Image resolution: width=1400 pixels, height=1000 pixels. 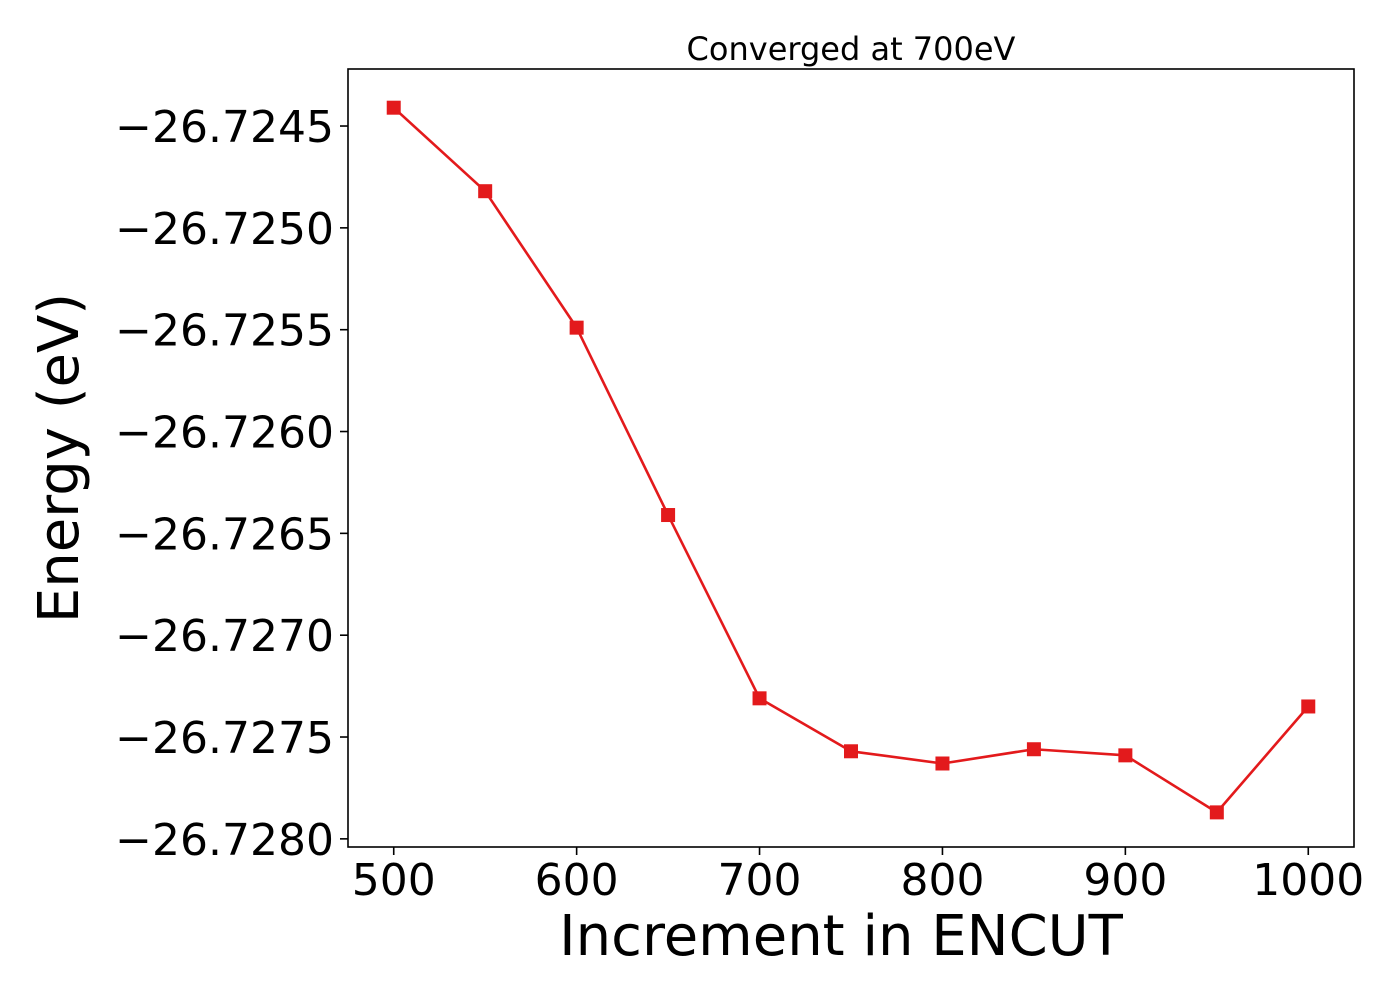 What do you see at coordinates (858, 876) in the screenshot?
I see `x-axis-ticks: 500 600 700 800 900 1000` at bounding box center [858, 876].